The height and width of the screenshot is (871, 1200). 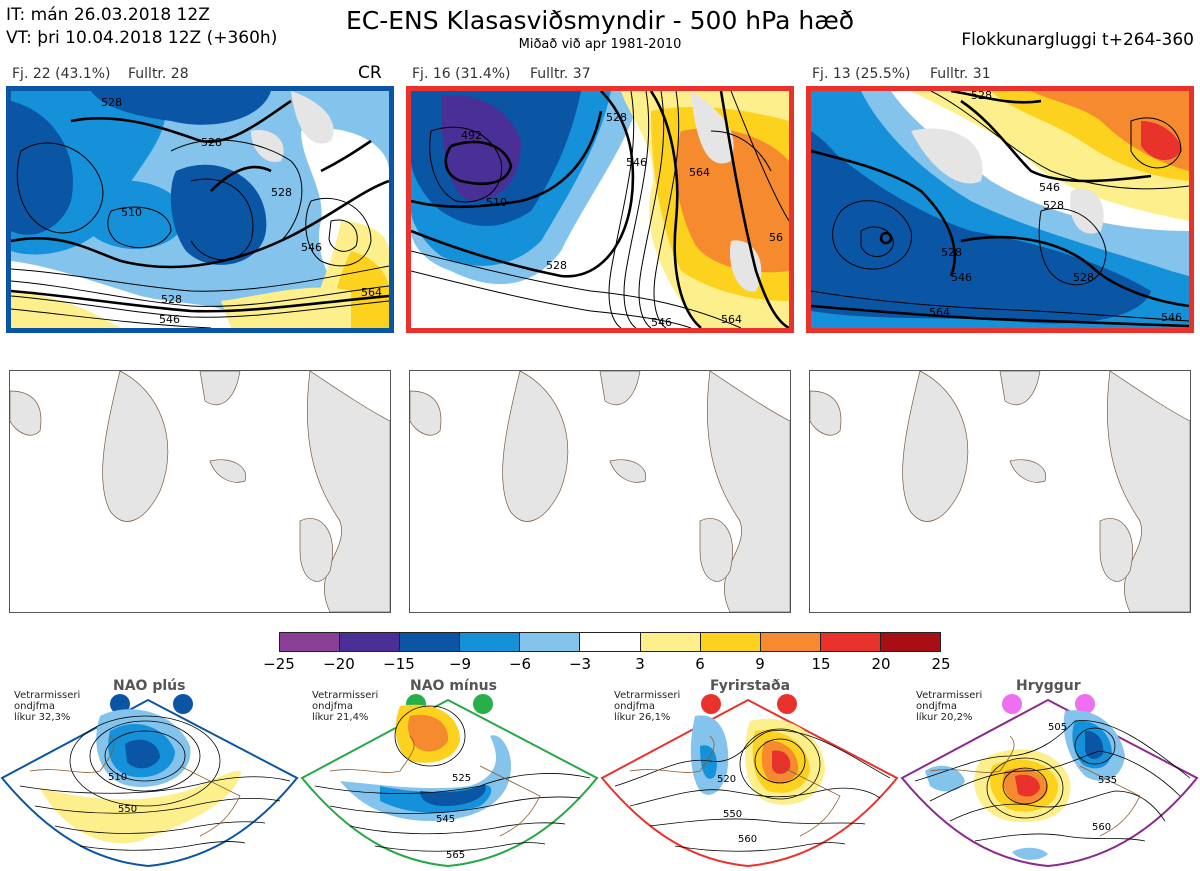 I want to click on cluster-1-tag: CR, so click(x=370, y=73).